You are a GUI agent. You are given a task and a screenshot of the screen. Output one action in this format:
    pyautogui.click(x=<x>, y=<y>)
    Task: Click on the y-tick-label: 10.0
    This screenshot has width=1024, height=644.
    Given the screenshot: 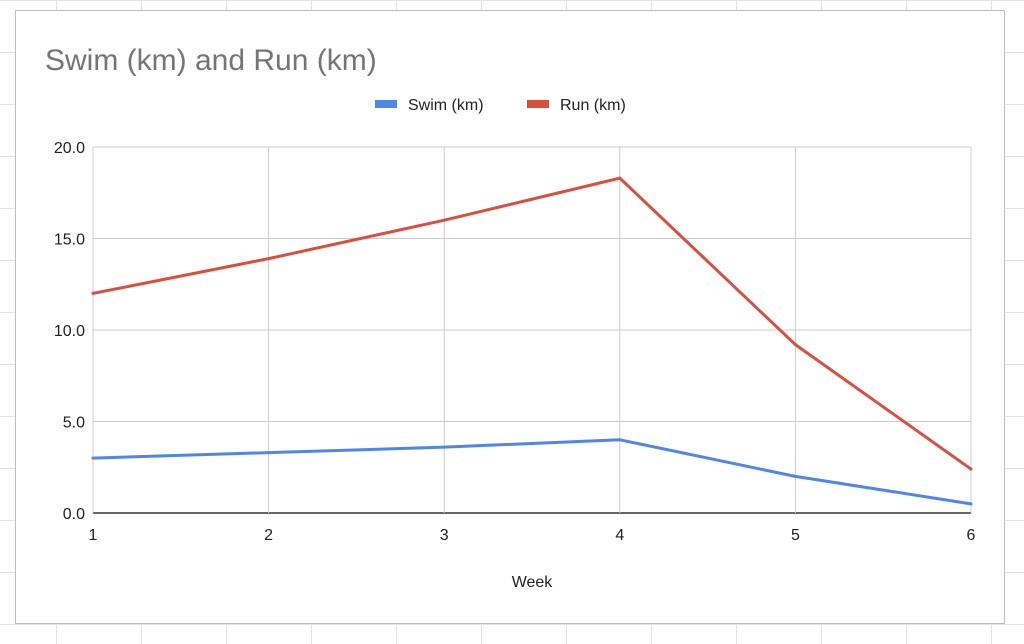 What is the action you would take?
    pyautogui.click(x=69, y=331)
    